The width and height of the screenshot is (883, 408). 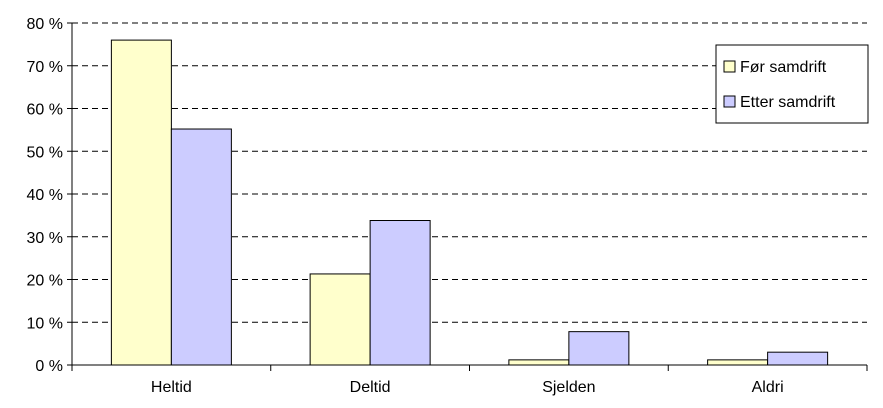 I want to click on y-tick-label: 50 %, so click(x=45, y=152).